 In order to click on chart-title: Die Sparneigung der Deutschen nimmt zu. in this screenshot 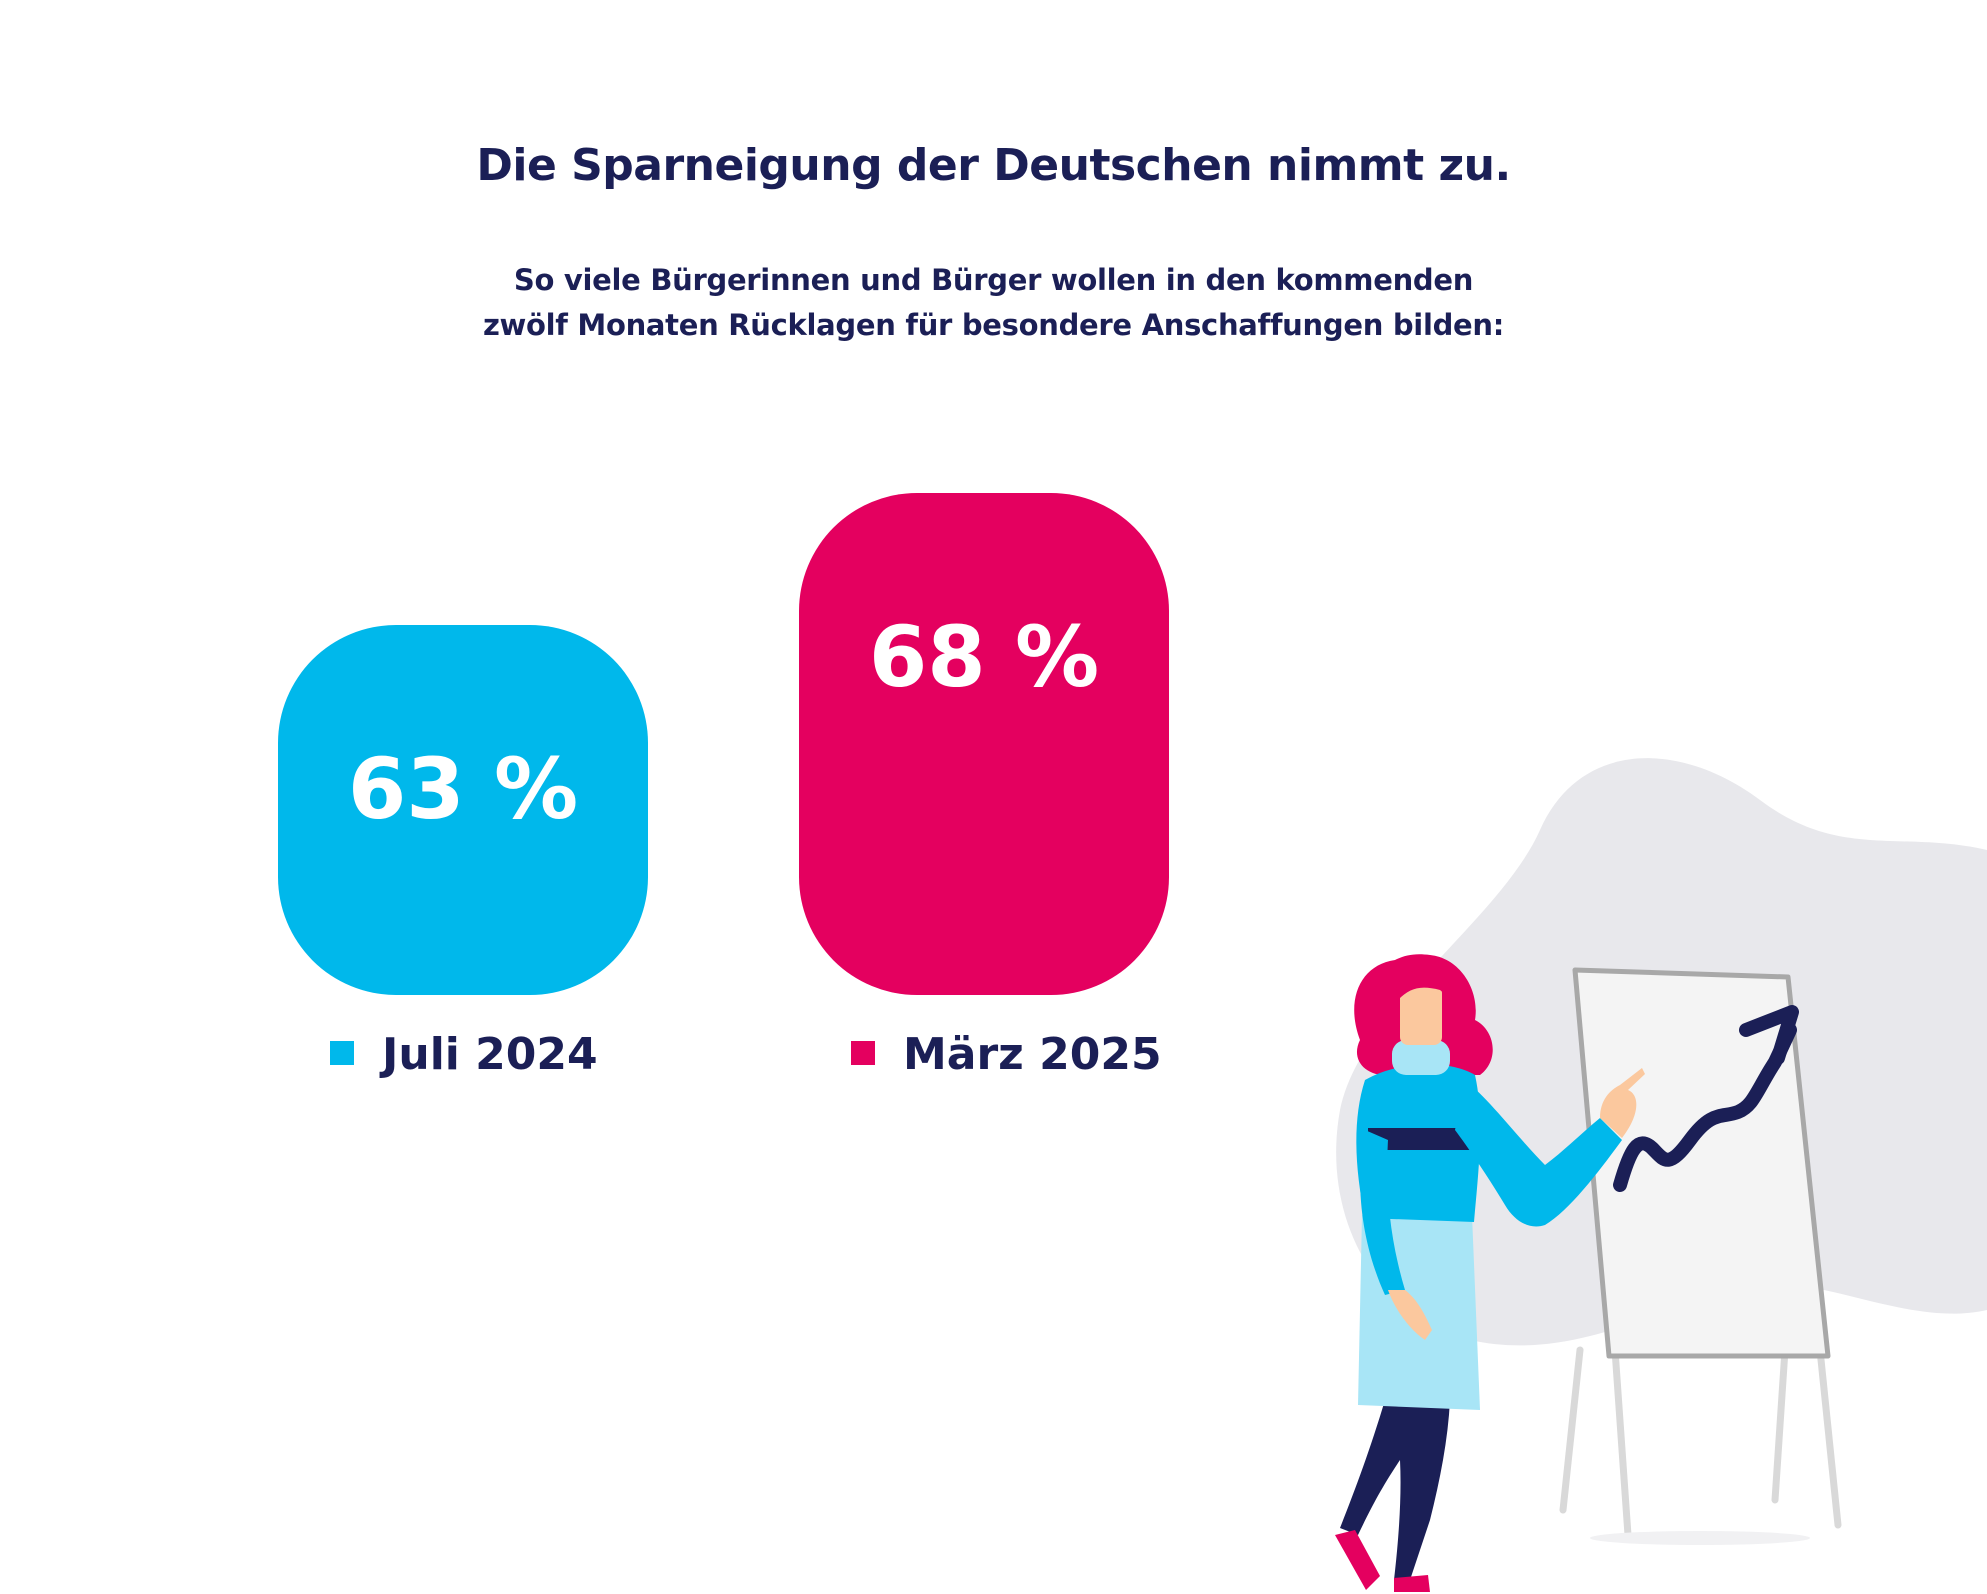, I will do `click(993, 165)`.